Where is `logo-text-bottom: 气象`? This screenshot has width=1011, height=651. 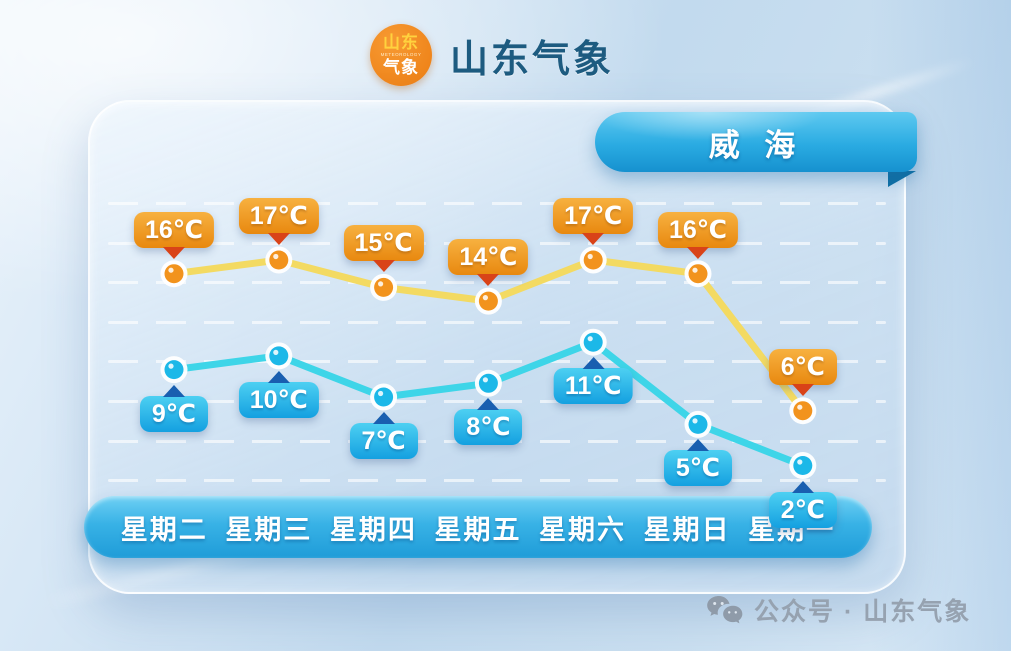 logo-text-bottom: 气象 is located at coordinates (401, 68).